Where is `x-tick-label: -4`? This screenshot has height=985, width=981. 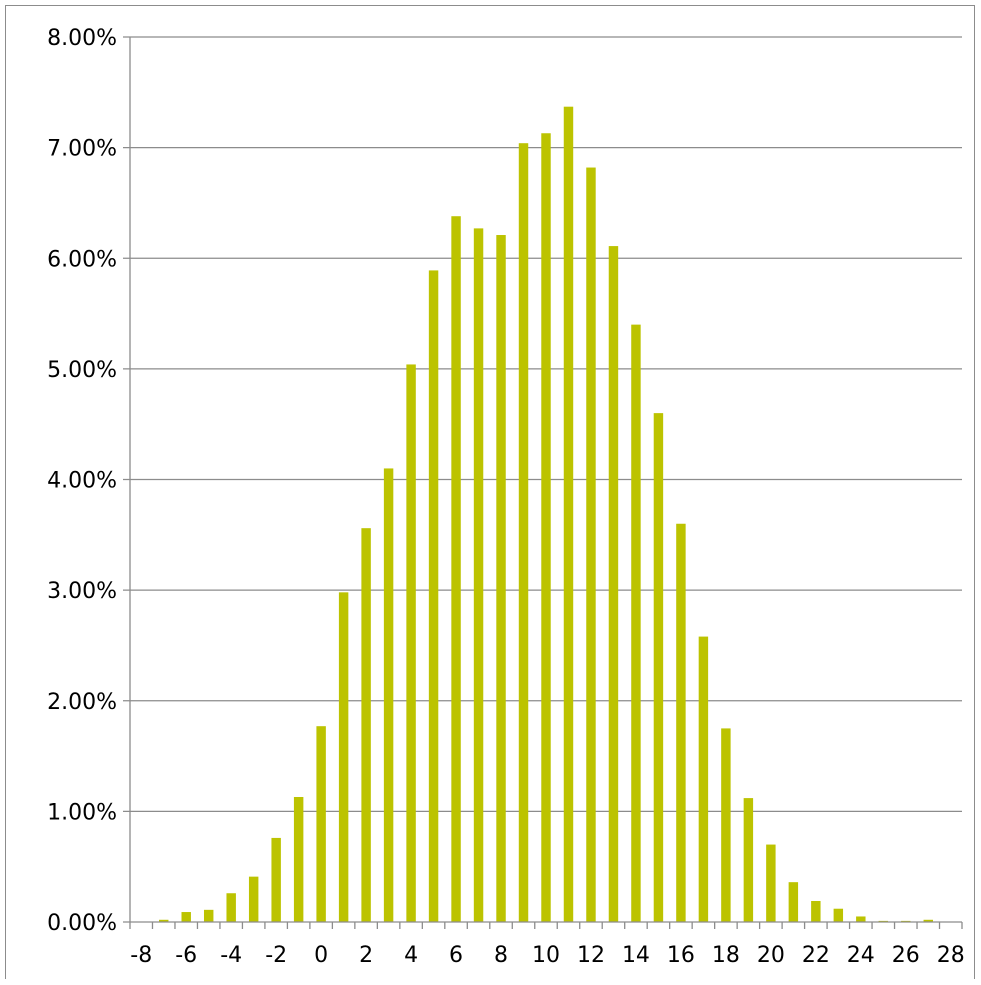 x-tick-label: -4 is located at coordinates (231, 955).